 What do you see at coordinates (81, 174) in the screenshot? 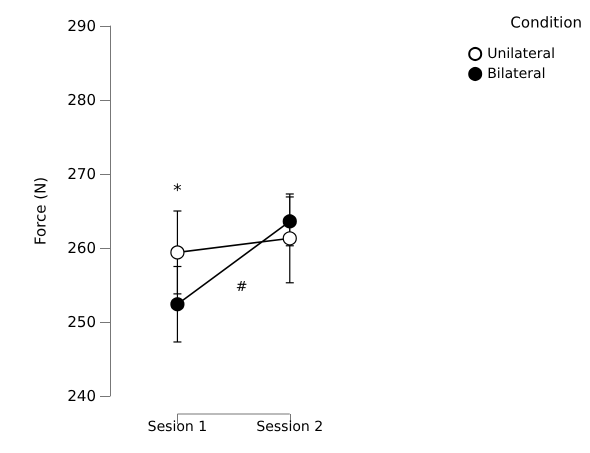
I see `y-tick-label: 270` at bounding box center [81, 174].